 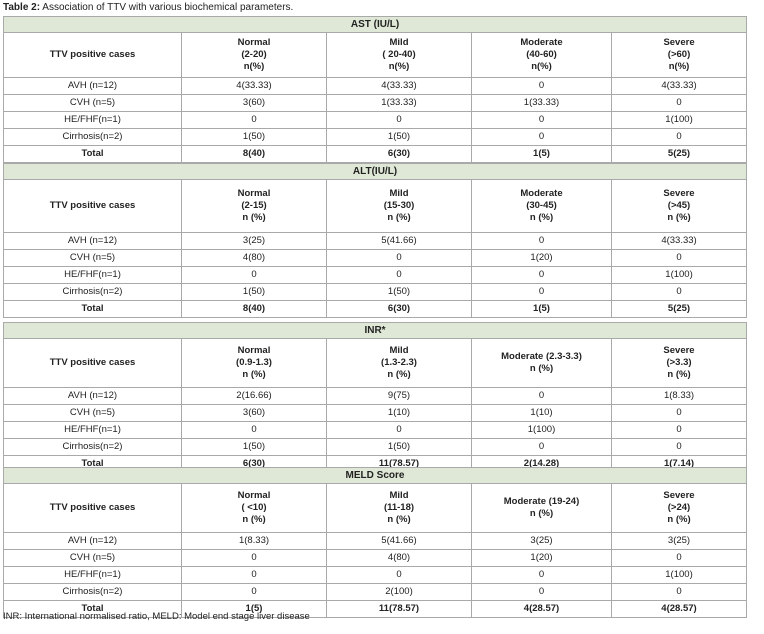 What do you see at coordinates (679, 206) in the screenshot?
I see `column-header: Severe (>45) n (%)` at bounding box center [679, 206].